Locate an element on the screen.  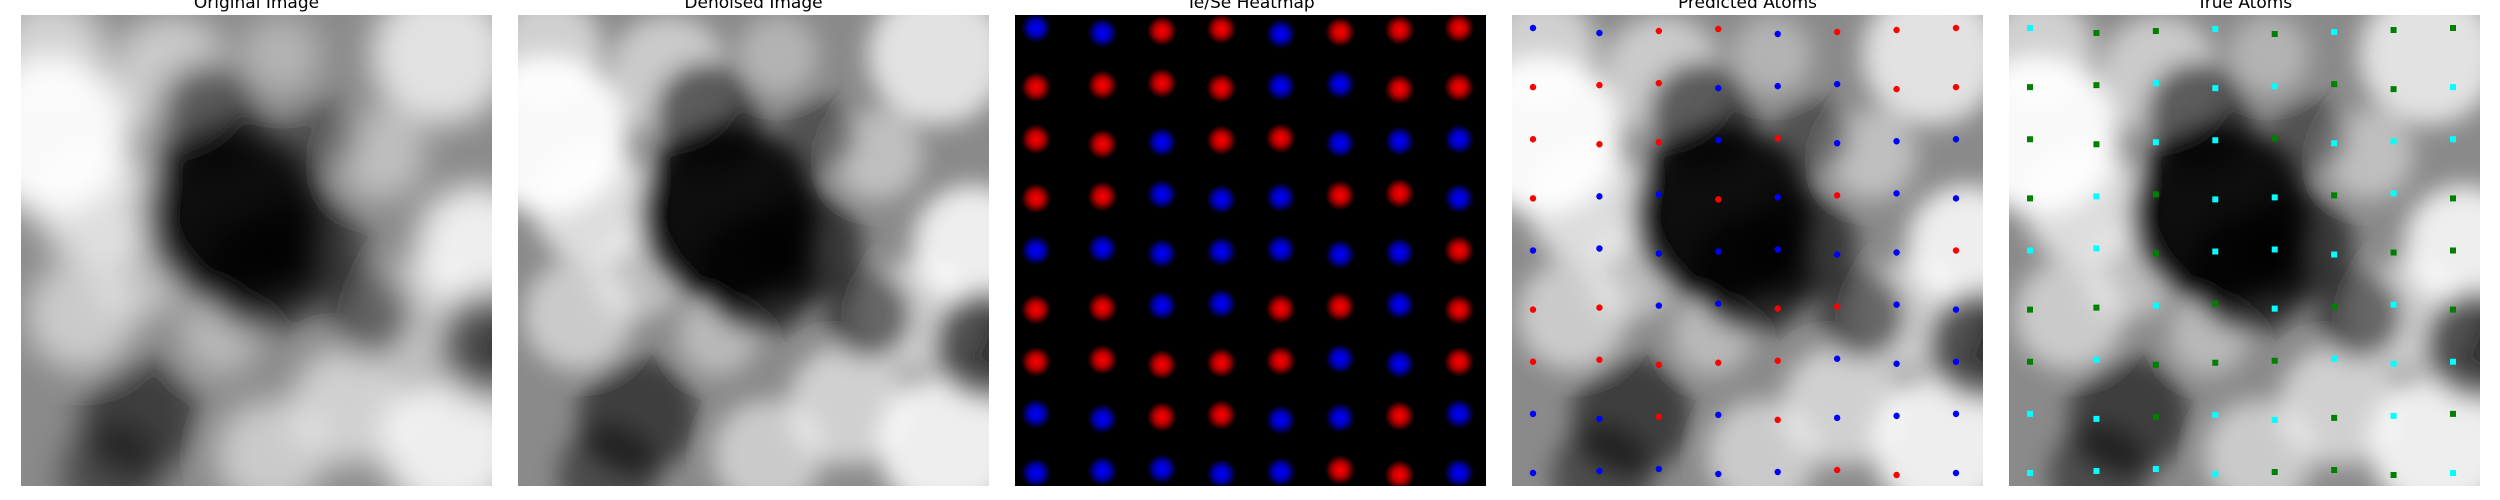
heatmap-title: Te/Se Heatmap is located at coordinates (1250, 6).